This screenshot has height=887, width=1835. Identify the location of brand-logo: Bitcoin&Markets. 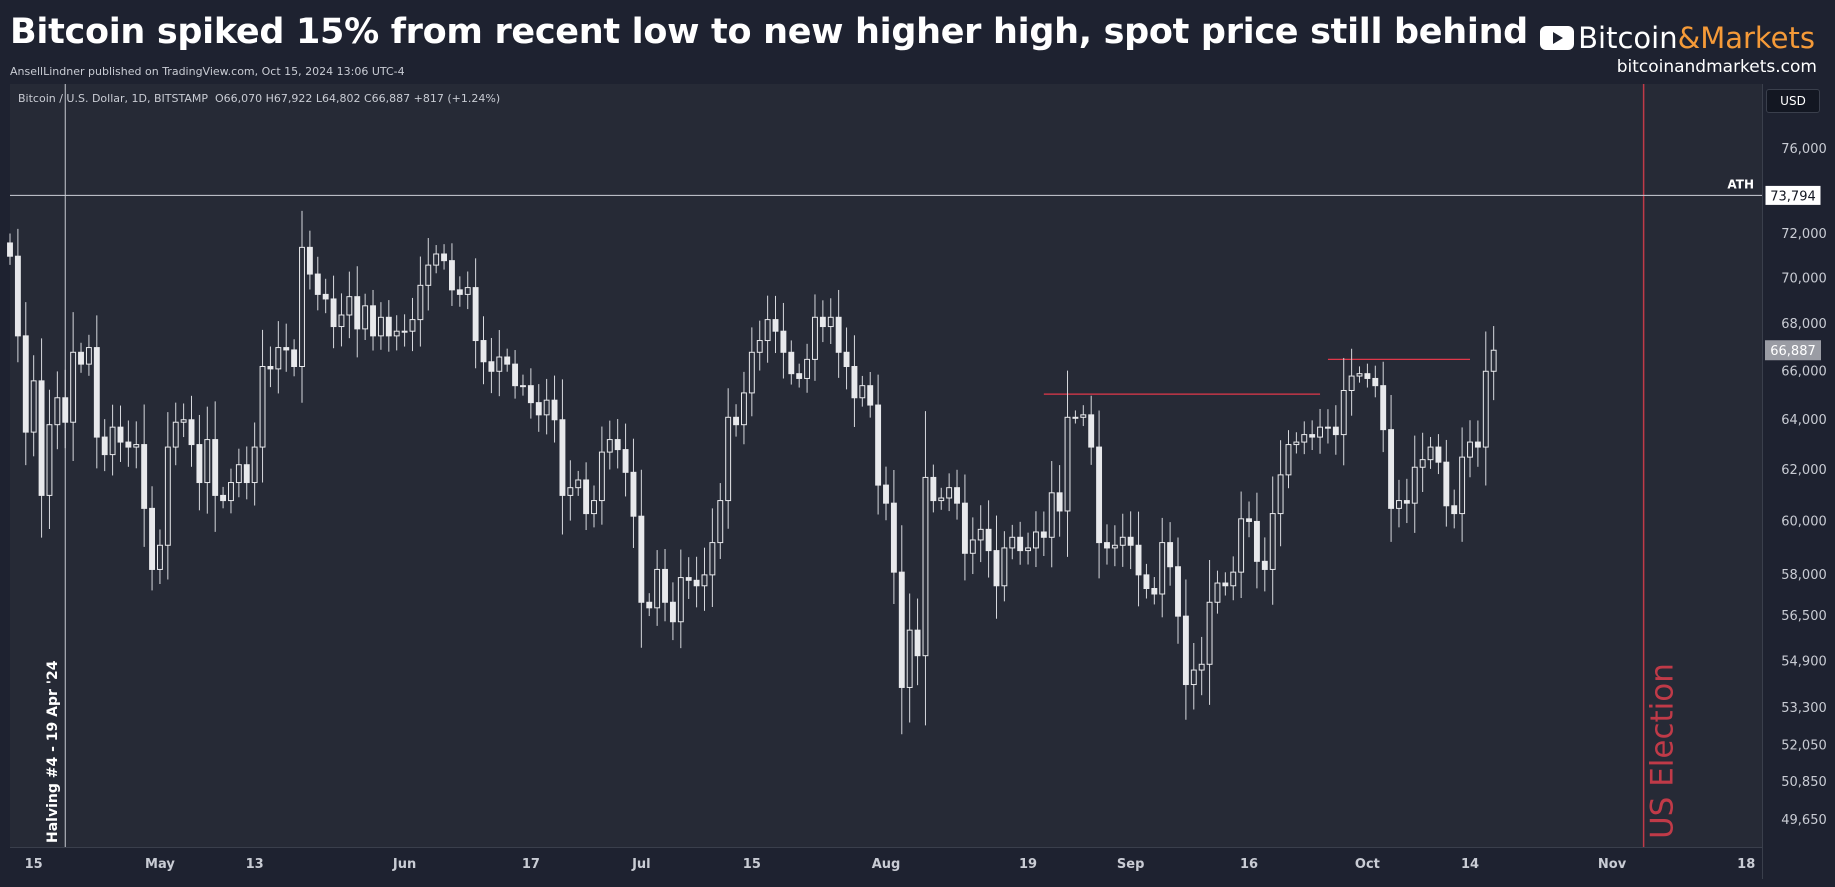
(1677, 38).